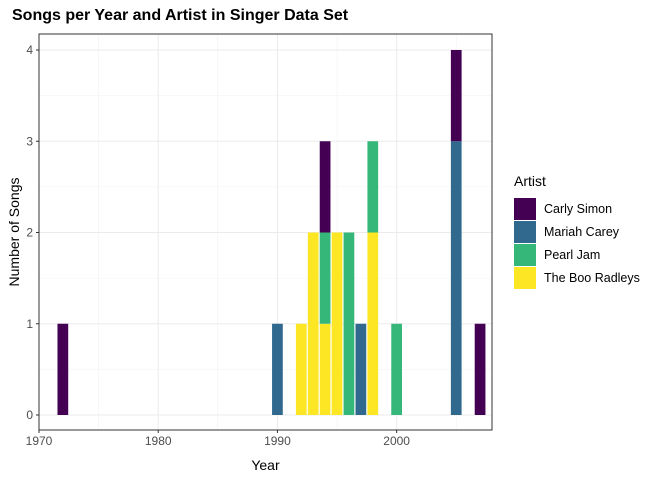  I want to click on legend-label-mariah-carey: Mariah Carey, so click(582, 232).